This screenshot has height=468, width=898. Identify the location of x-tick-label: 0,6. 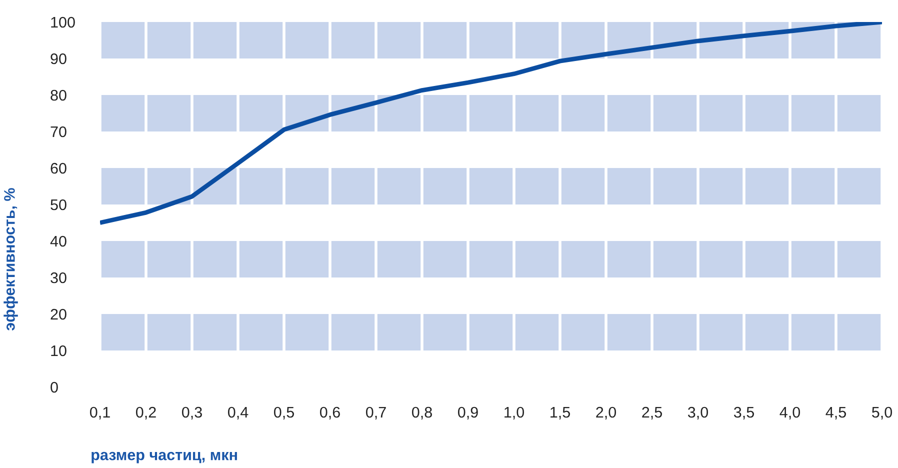
(330, 413).